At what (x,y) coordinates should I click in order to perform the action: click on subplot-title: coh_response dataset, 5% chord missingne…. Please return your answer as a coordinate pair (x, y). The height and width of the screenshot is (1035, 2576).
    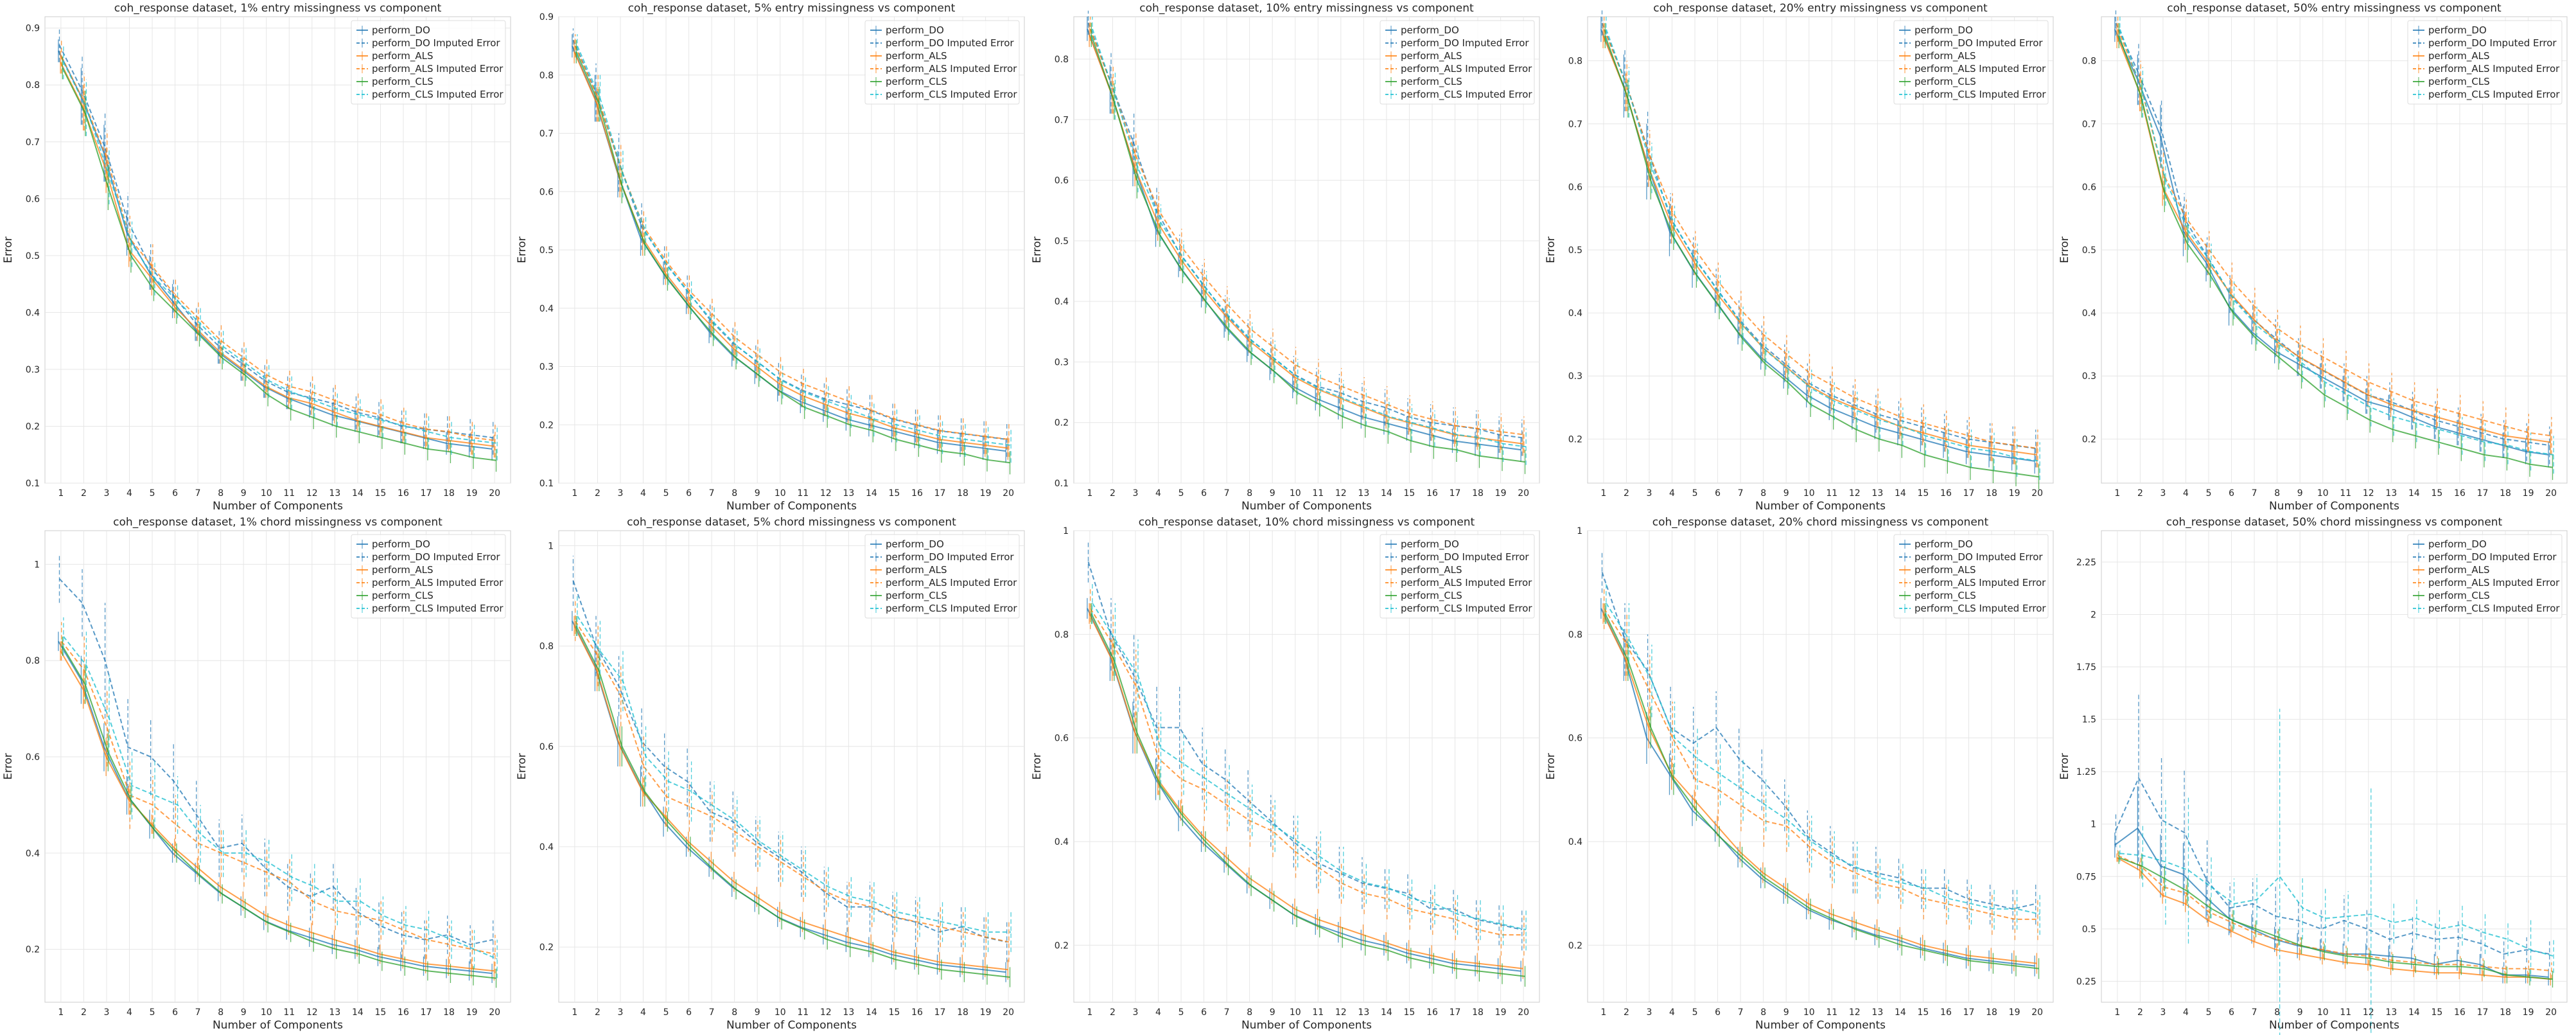
    Looking at the image, I should click on (791, 522).